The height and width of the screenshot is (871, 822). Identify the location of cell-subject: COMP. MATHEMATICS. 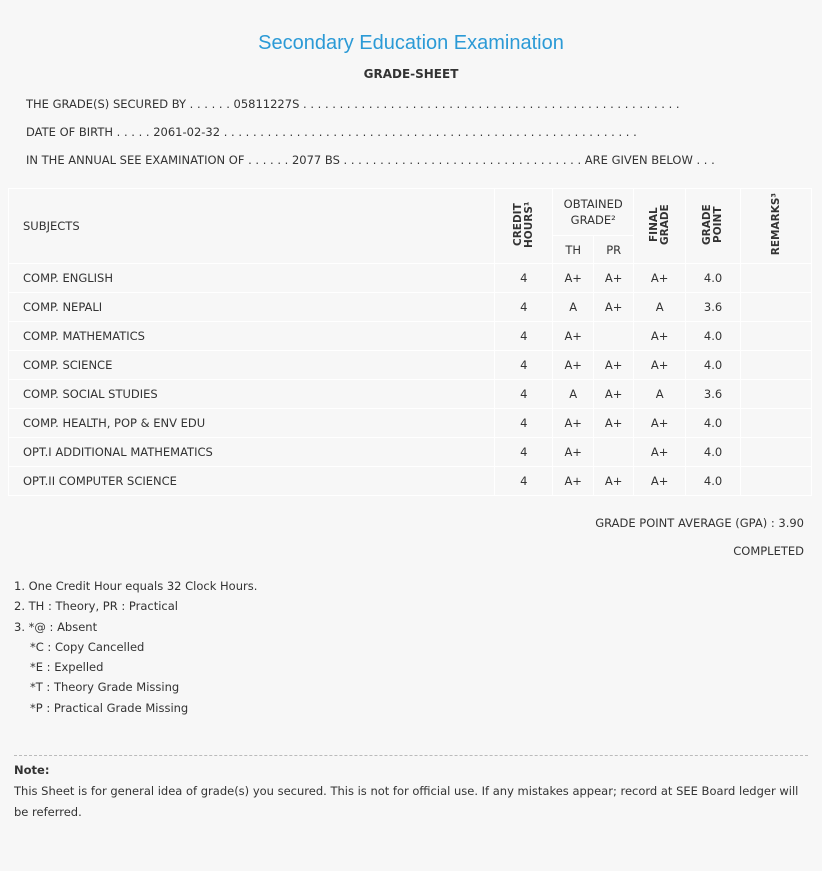
(251, 336).